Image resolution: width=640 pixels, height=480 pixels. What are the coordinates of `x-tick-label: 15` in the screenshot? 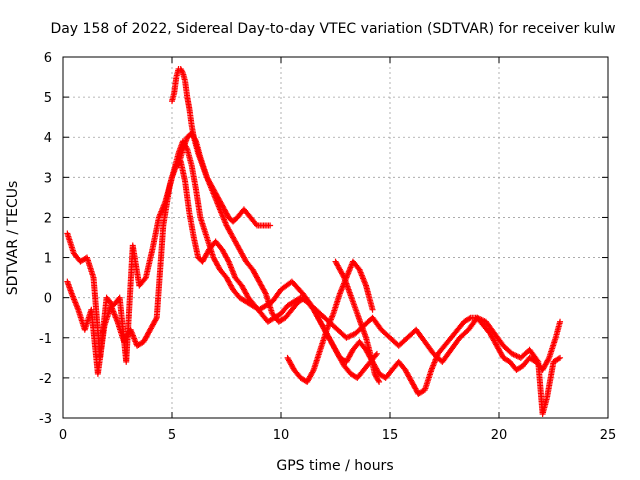 It's located at (390, 435).